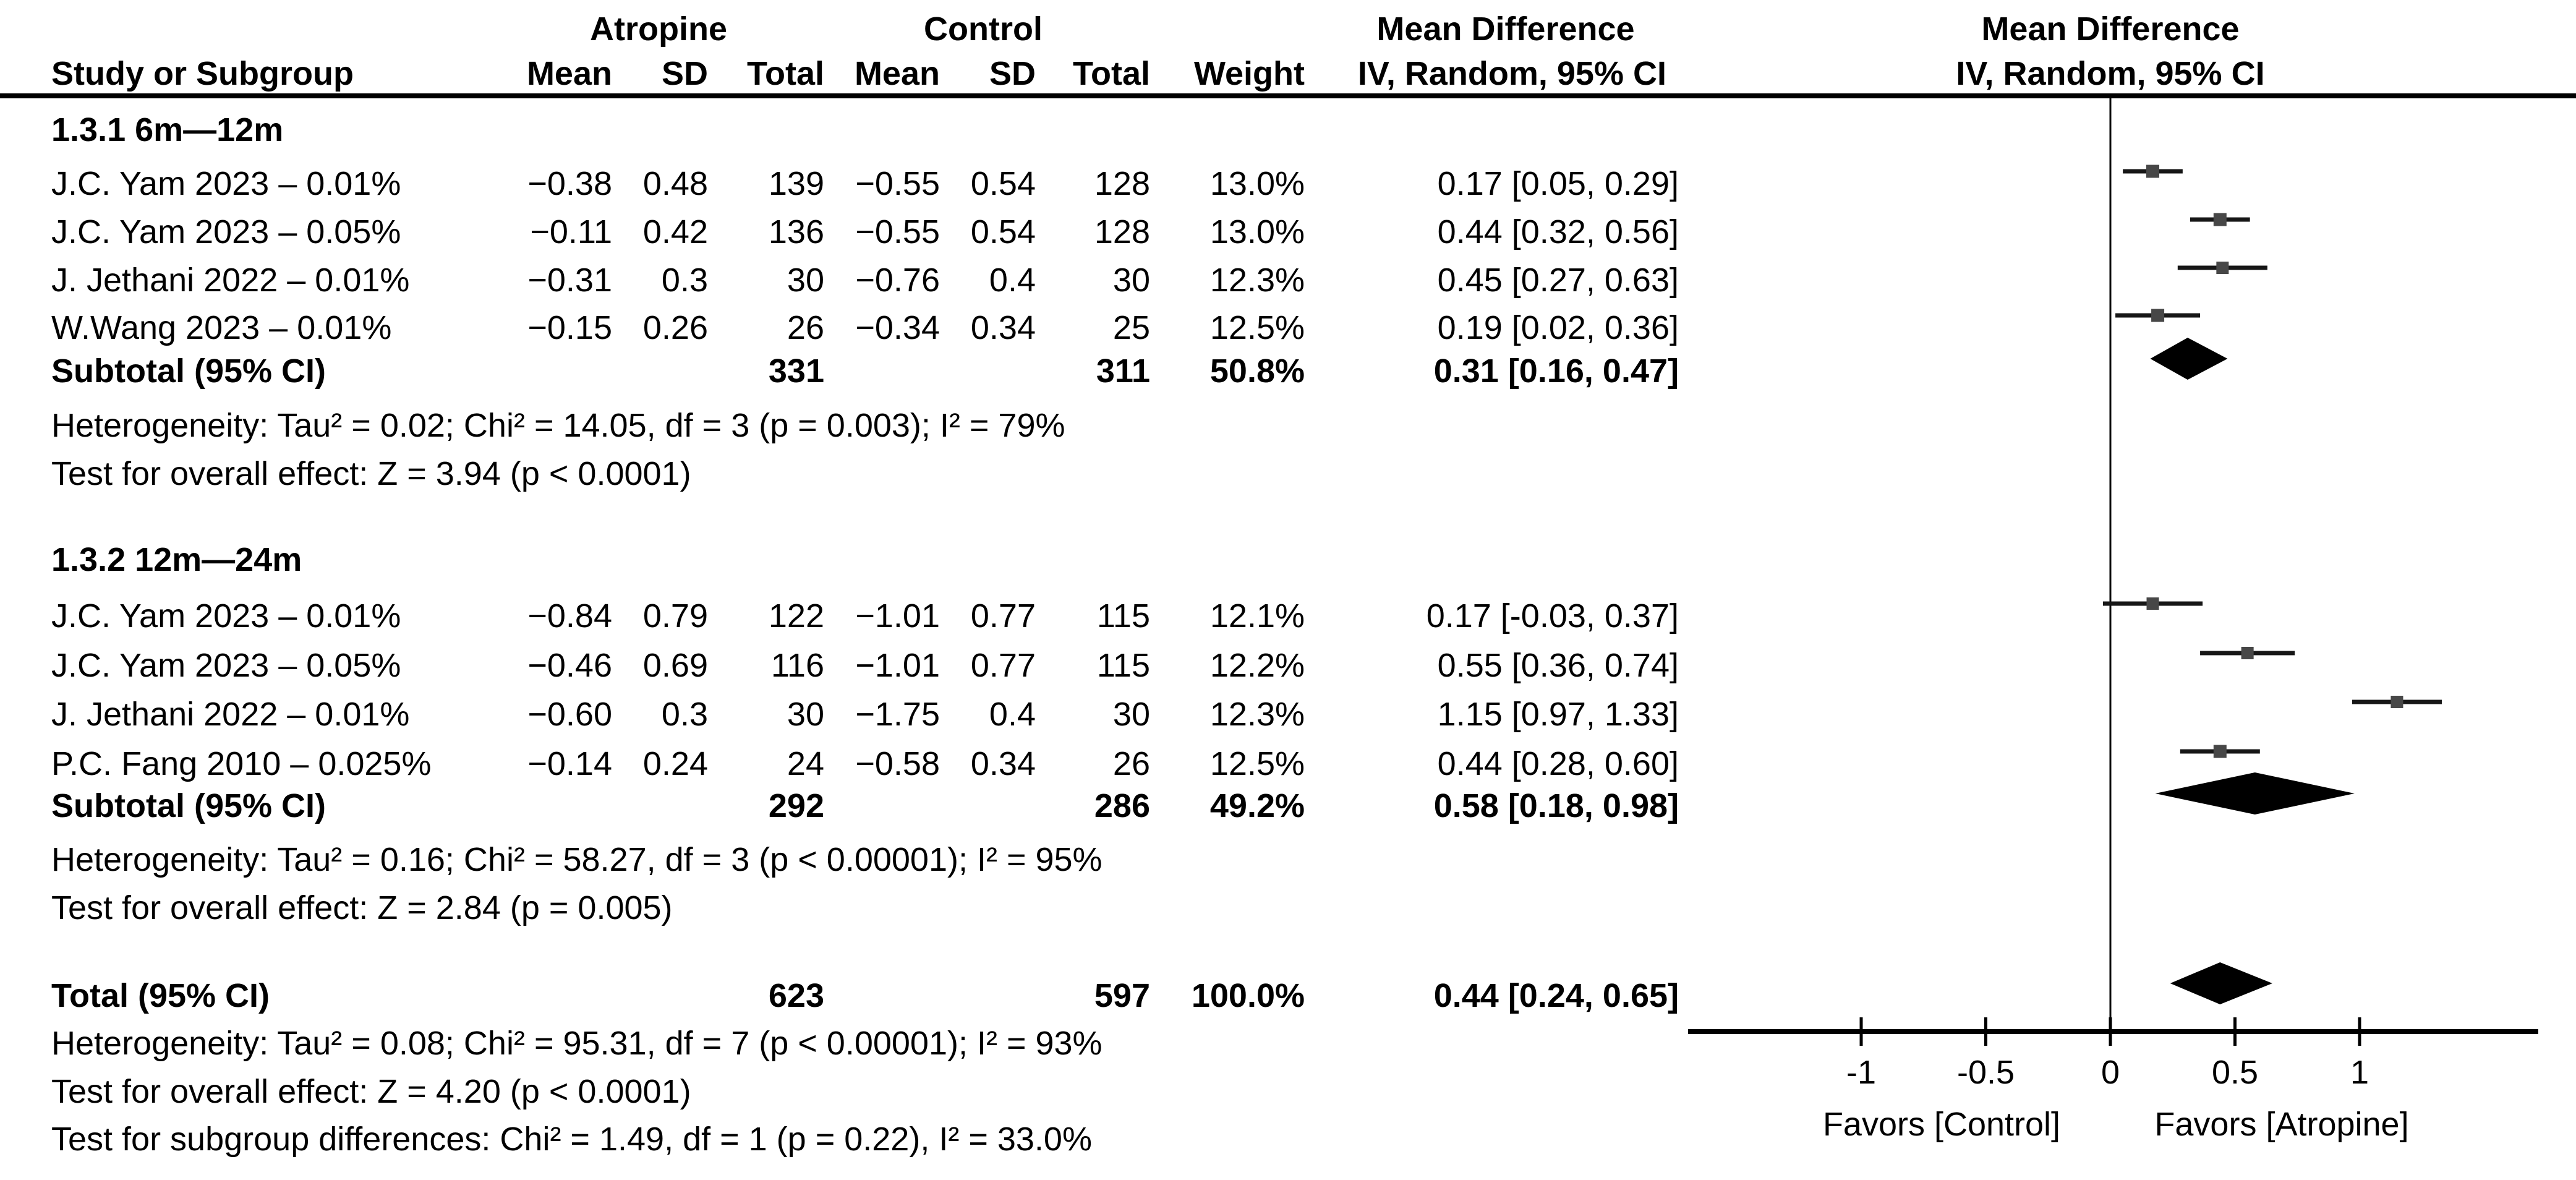 The height and width of the screenshot is (1180, 2576). Describe the element at coordinates (1131, 764) in the screenshot. I see `cell-n2: 26` at that location.